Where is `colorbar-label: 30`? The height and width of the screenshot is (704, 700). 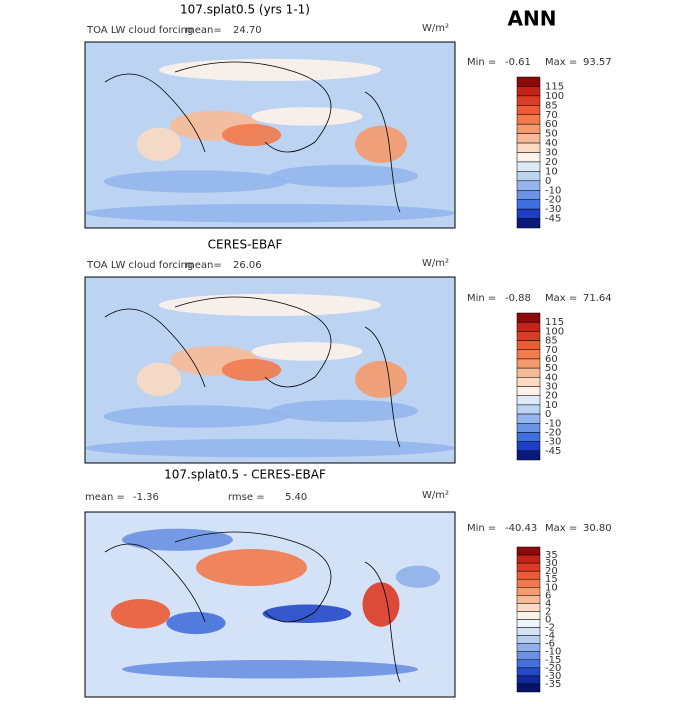 colorbar-label: 30 is located at coordinates (551, 387).